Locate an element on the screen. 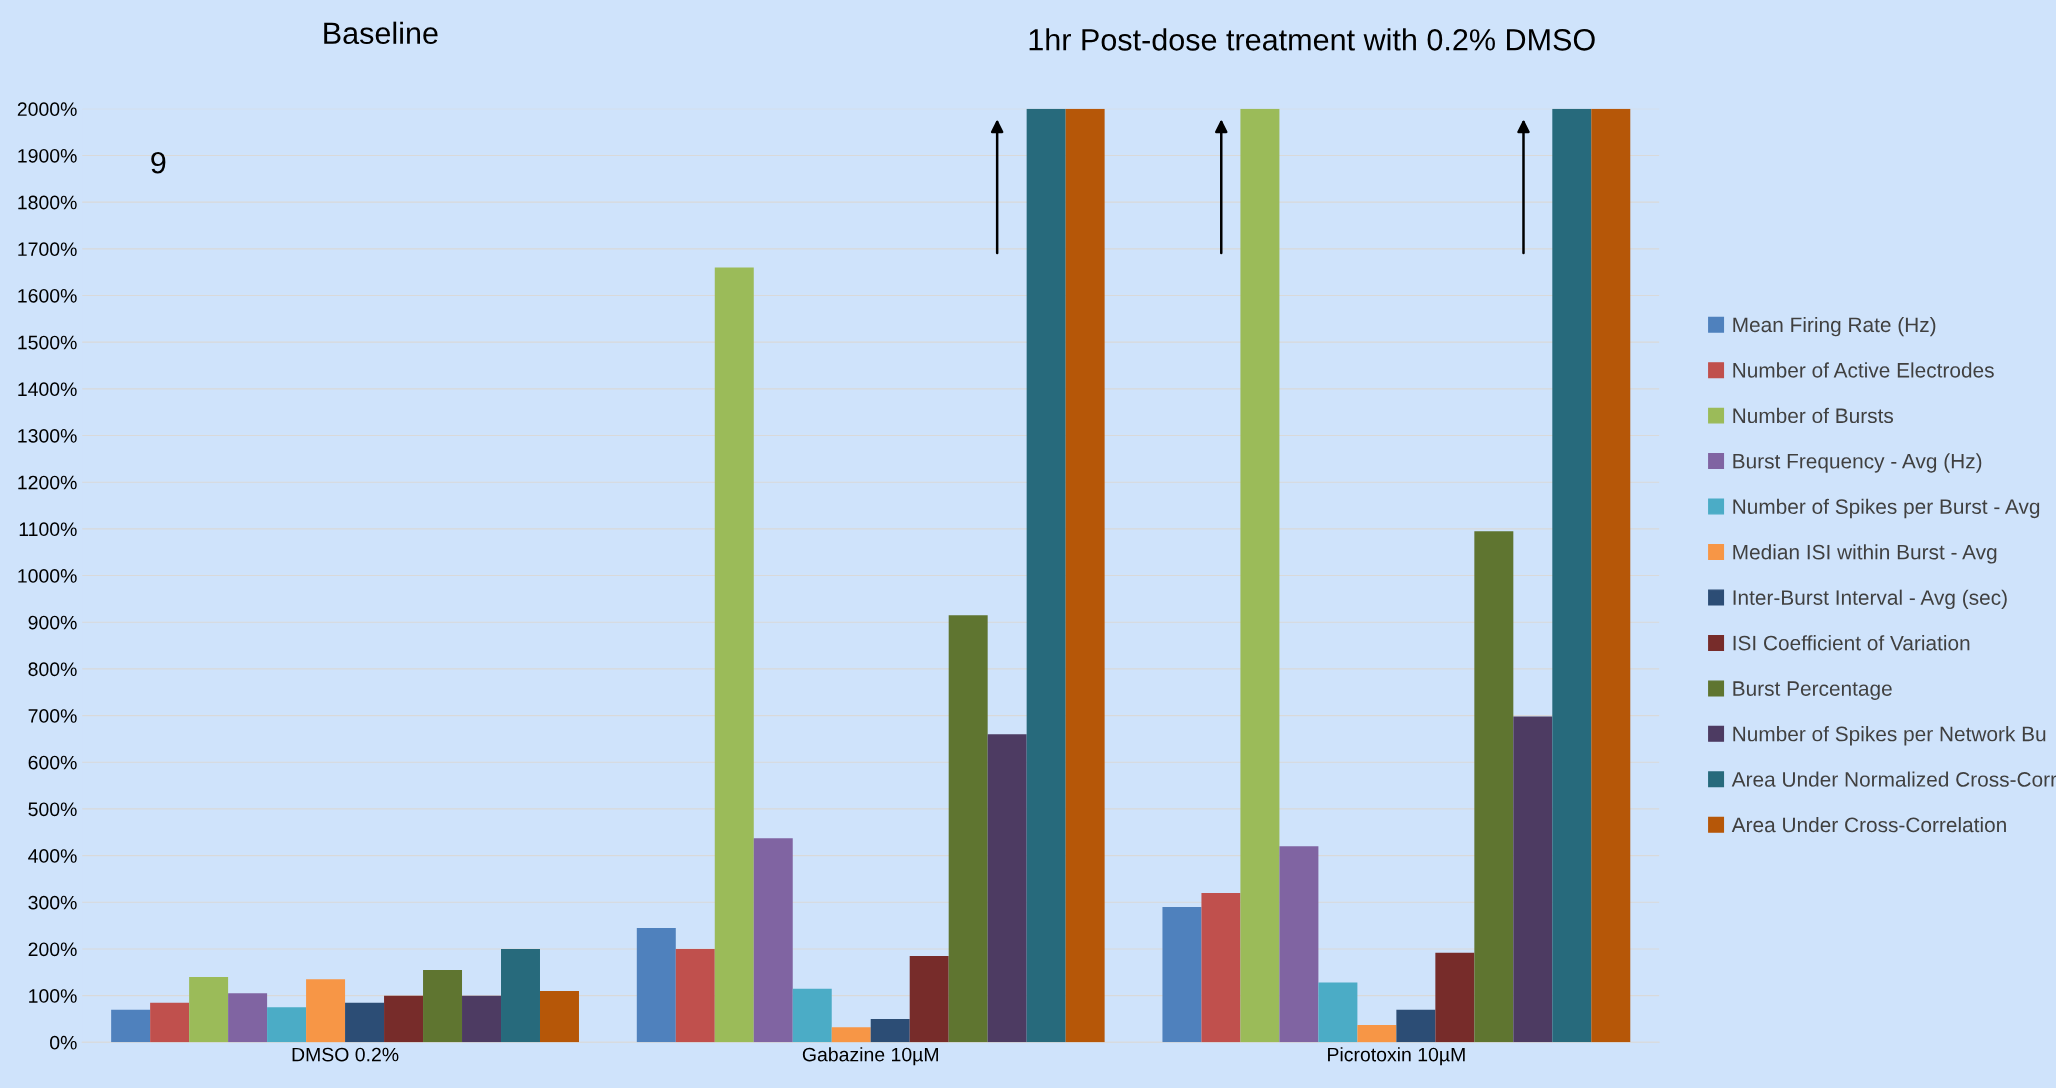  legend-label: Number of Spikes per Burst - Avg is located at coordinates (1886, 508).